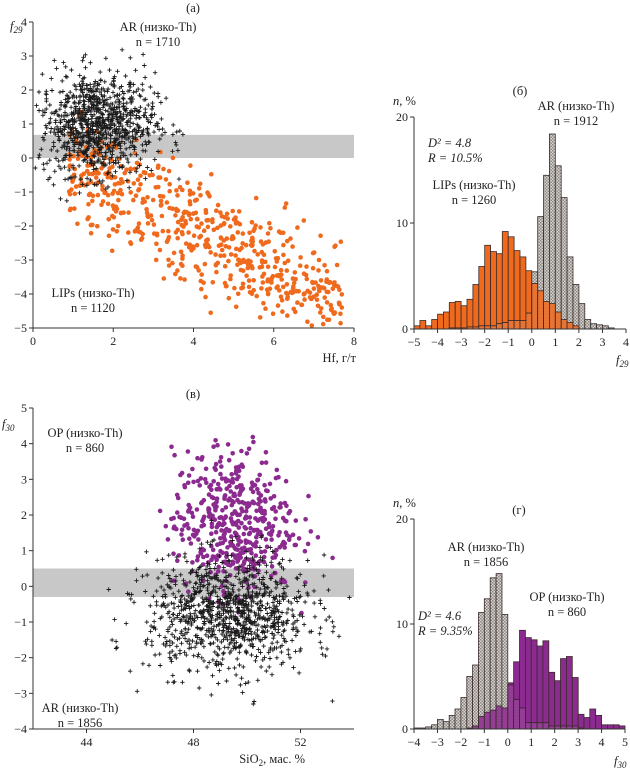  Describe the element at coordinates (558, 247) in the screenshot. I see `histogram-bar` at that location.